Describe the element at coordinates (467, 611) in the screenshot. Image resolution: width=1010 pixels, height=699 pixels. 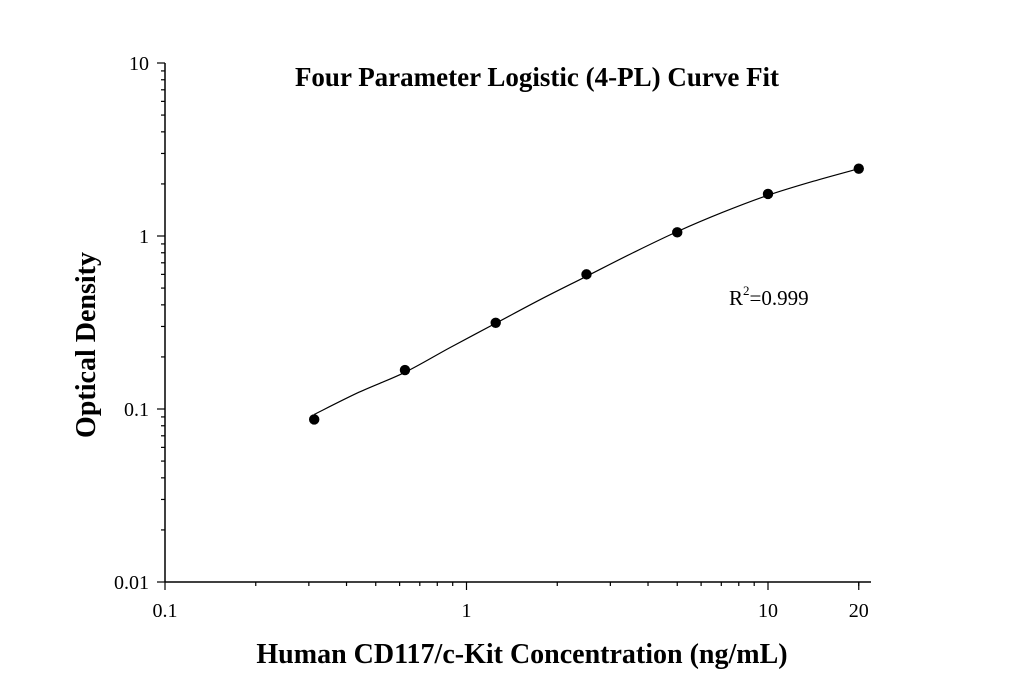
I see `x-tick-label: 1` at that location.